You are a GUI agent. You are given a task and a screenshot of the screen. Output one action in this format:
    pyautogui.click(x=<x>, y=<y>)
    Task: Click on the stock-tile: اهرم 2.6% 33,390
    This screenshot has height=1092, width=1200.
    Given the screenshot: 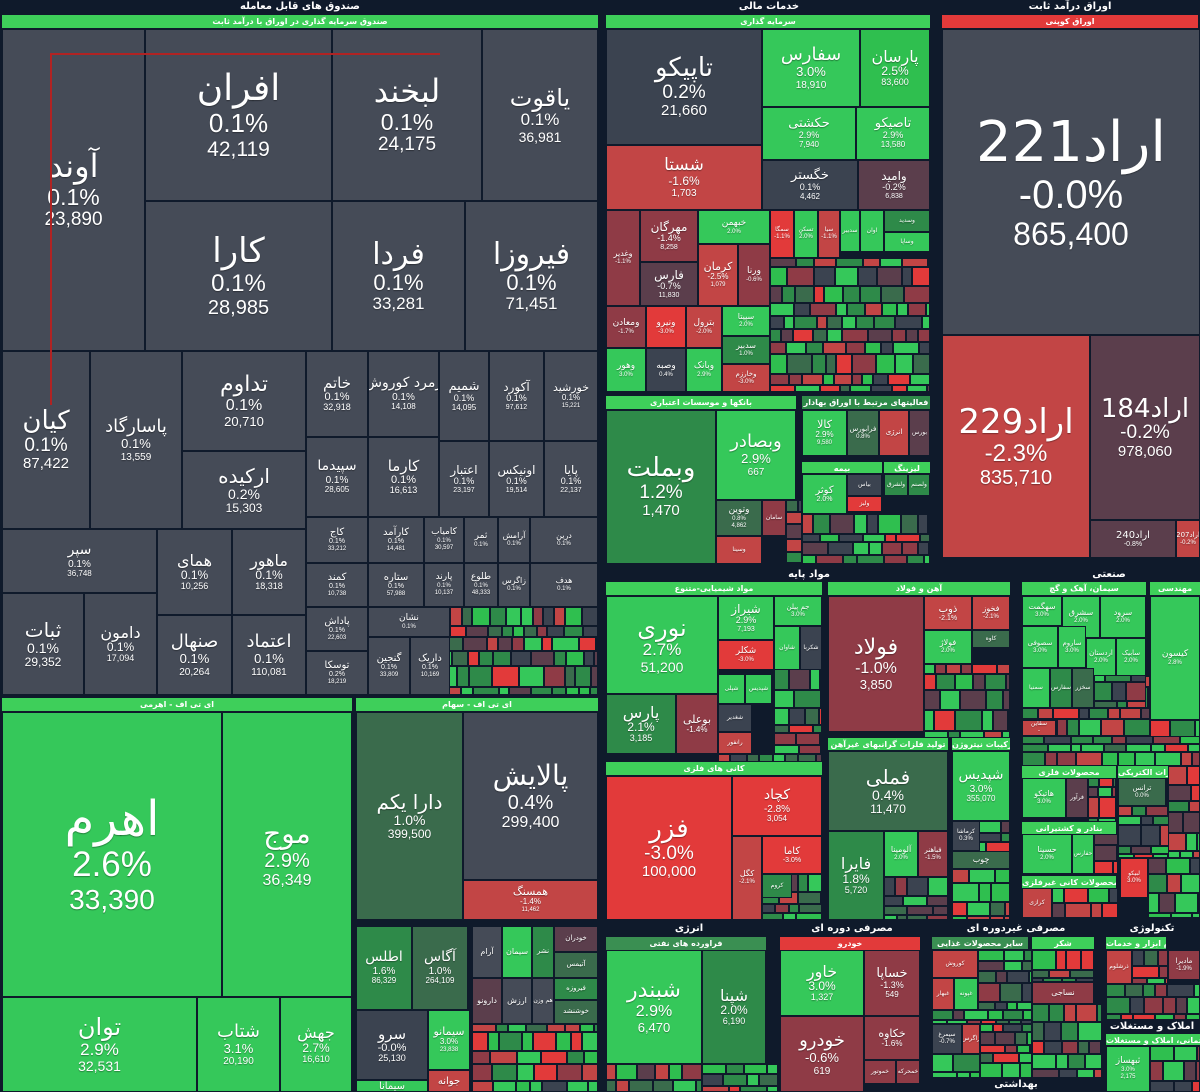 What is the action you would take?
    pyautogui.click(x=112, y=854)
    